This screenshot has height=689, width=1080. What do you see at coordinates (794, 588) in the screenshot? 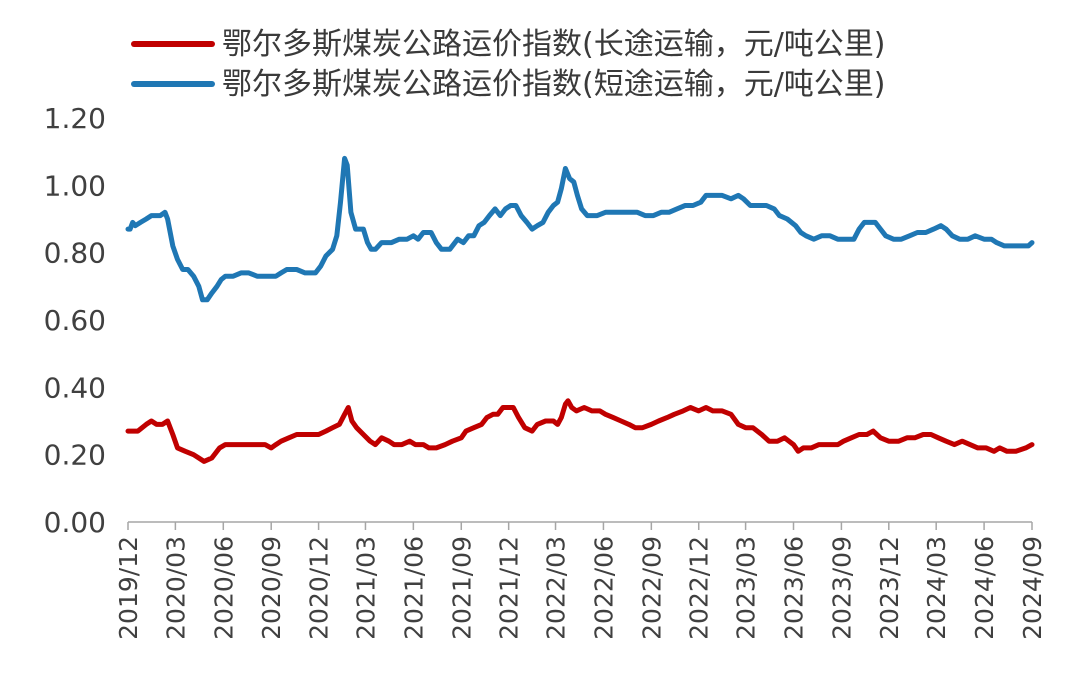
I see `x-tick-label: 2023/06` at bounding box center [794, 588].